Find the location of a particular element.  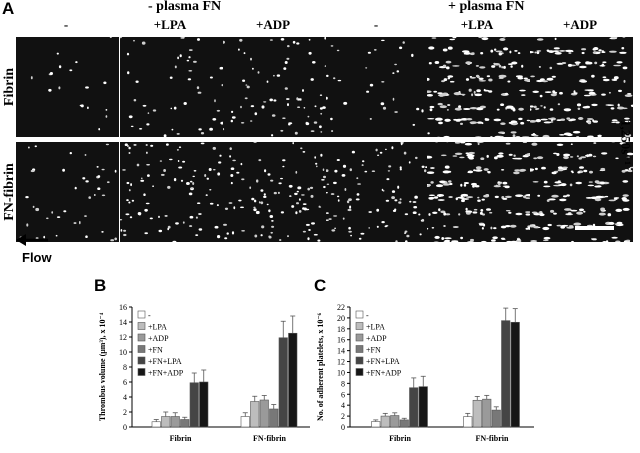

flow-label: Flow is located at coordinates (37, 257).